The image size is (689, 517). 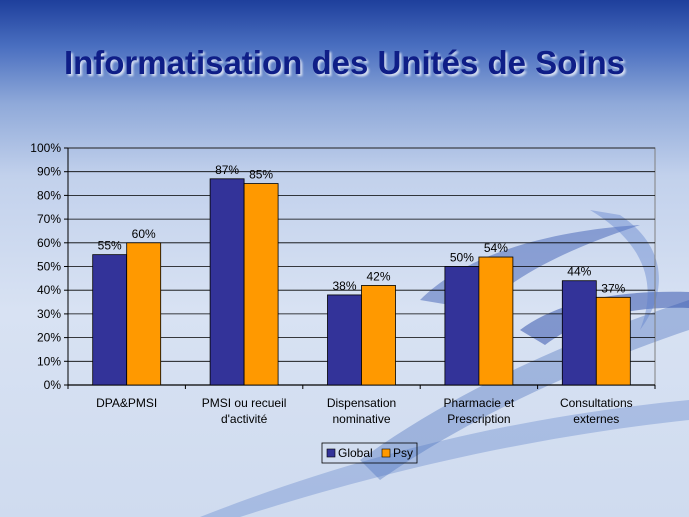 I want to click on data-label-global-2: 38%, so click(x=344, y=286).